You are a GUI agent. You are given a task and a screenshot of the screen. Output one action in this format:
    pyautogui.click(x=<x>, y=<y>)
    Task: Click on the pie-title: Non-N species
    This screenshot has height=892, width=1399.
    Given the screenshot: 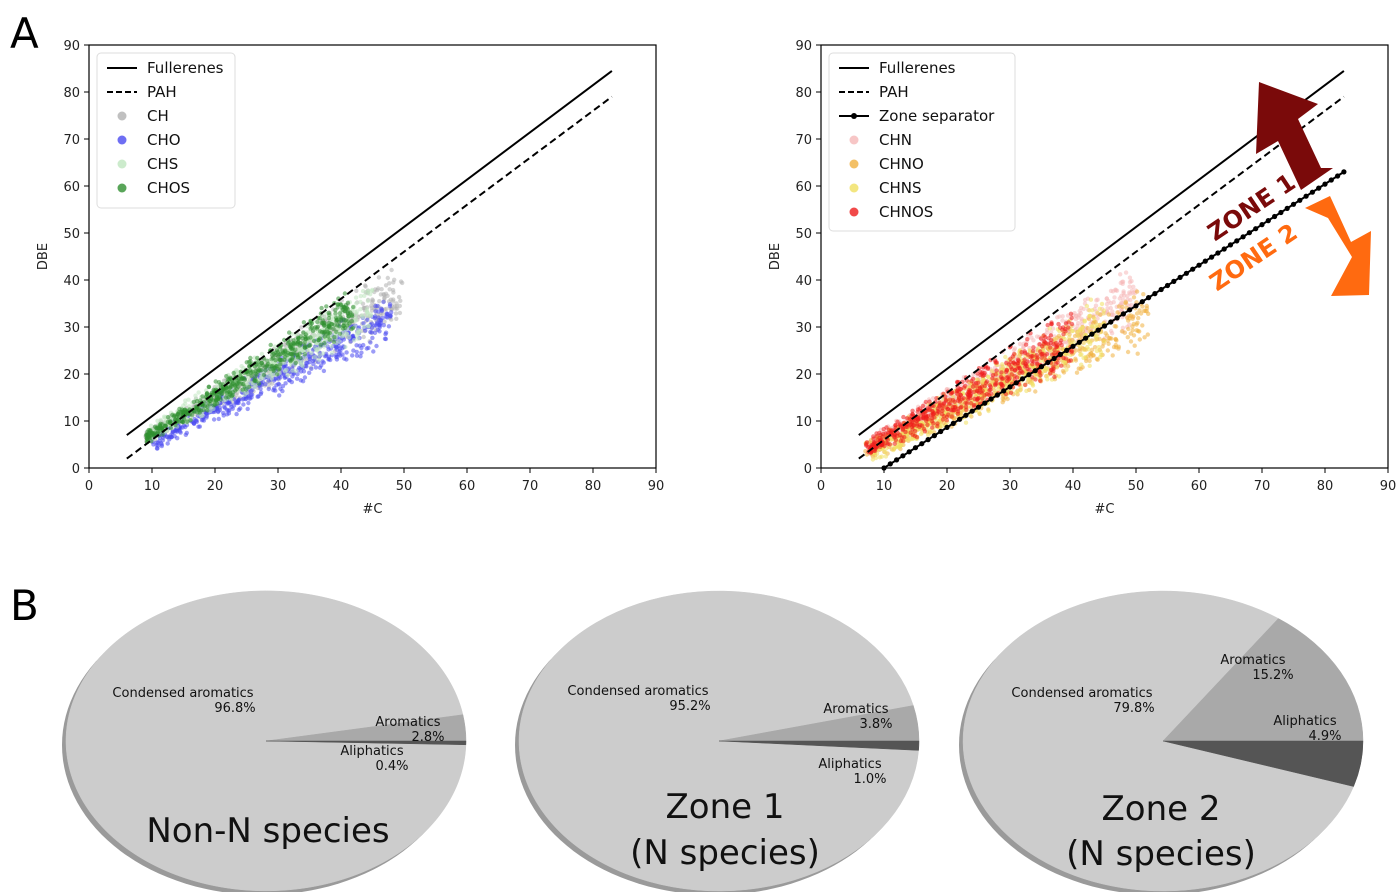 What is the action you would take?
    pyautogui.click(x=267, y=831)
    